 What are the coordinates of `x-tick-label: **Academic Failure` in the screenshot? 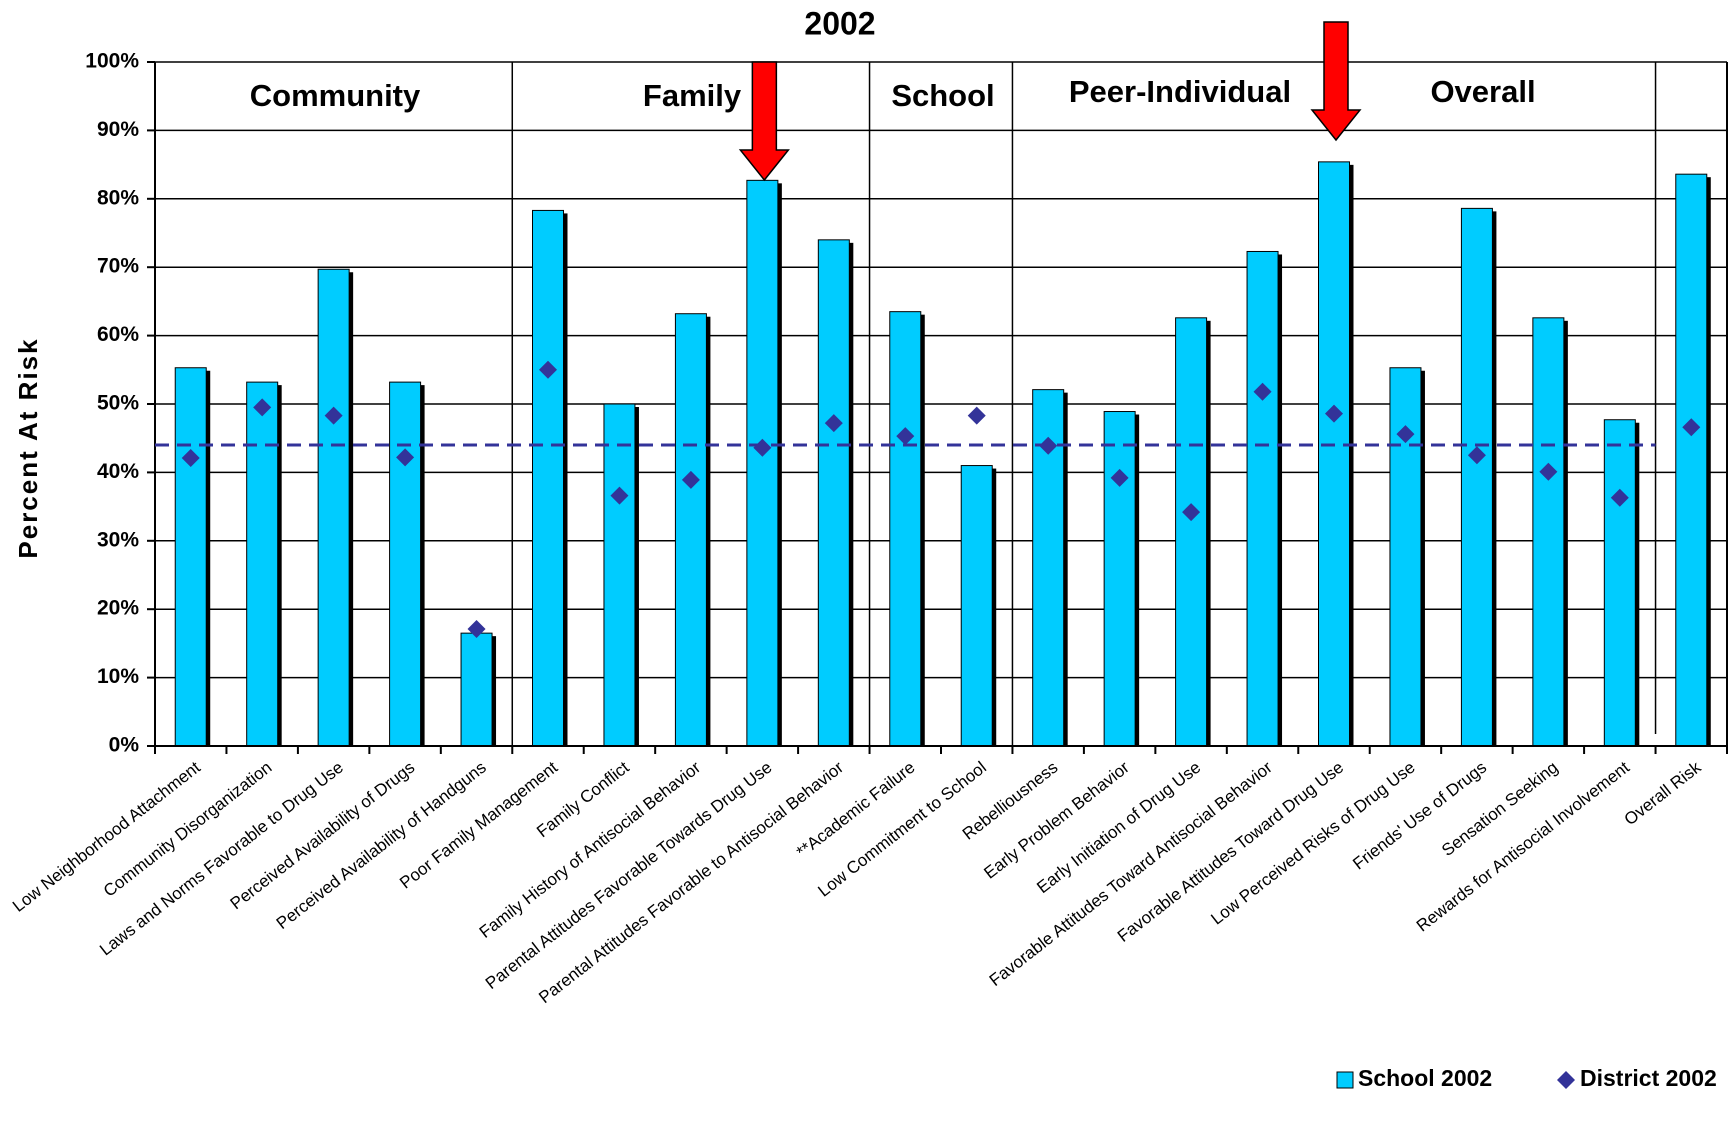 It's located at (856, 810).